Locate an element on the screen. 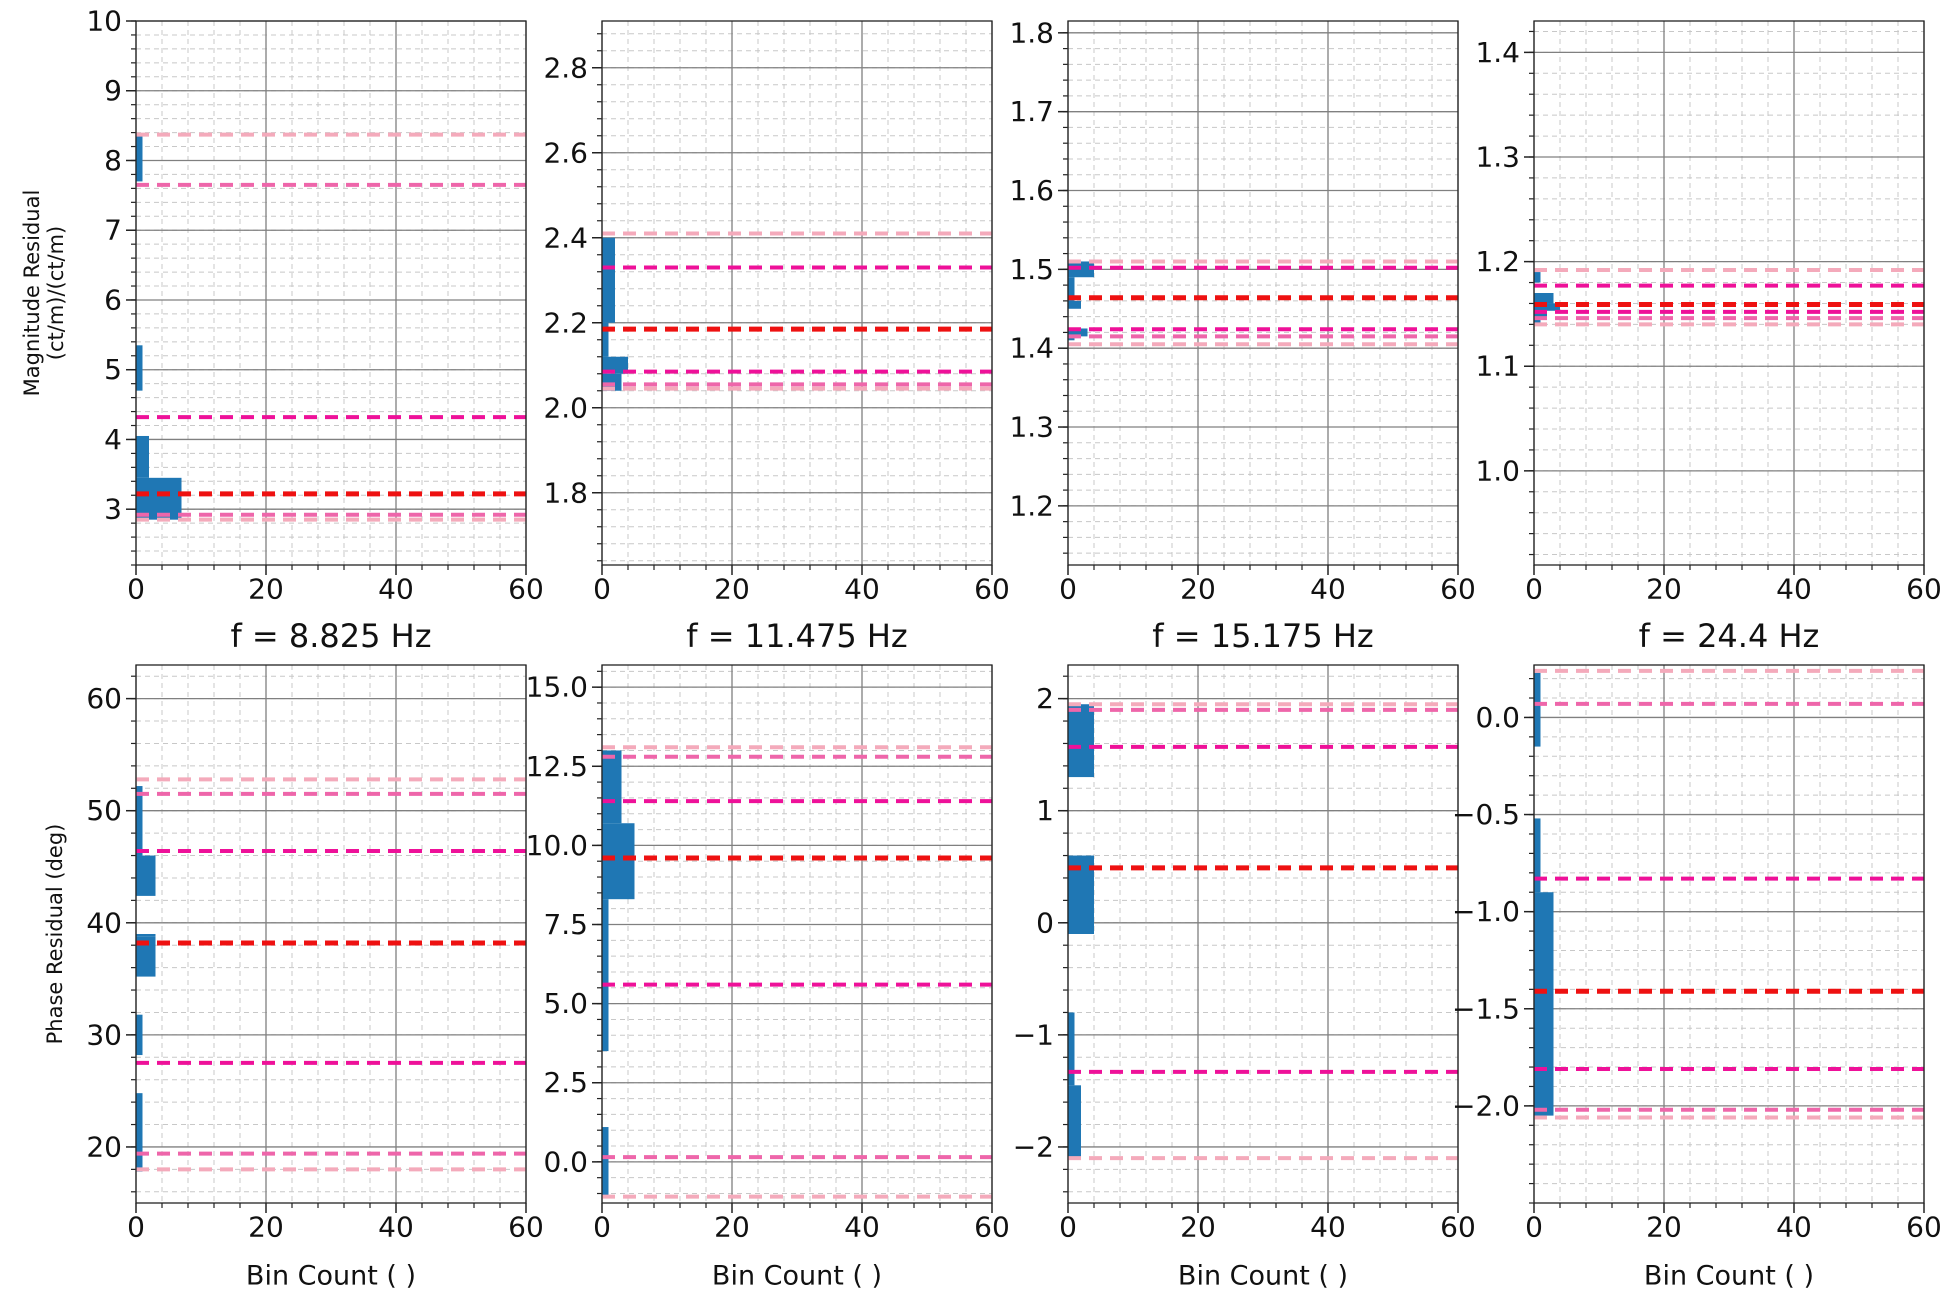 This screenshot has height=1295, width=1946. y-tick-label: 5 is located at coordinates (113, 369).